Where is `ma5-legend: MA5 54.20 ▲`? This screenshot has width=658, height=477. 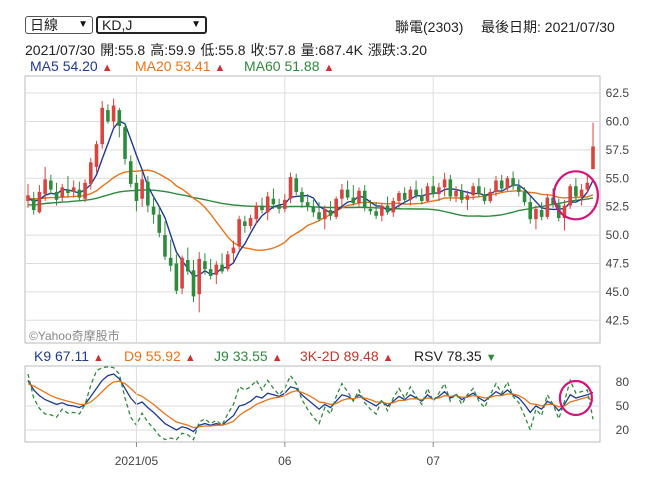
ma5-legend: MA5 54.20 ▲ is located at coordinates (71, 66).